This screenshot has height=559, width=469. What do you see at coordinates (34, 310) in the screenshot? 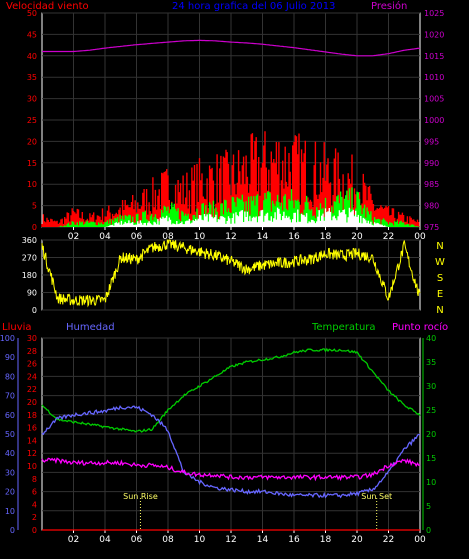
I see `direction-y-tick-label: 0` at bounding box center [34, 310].